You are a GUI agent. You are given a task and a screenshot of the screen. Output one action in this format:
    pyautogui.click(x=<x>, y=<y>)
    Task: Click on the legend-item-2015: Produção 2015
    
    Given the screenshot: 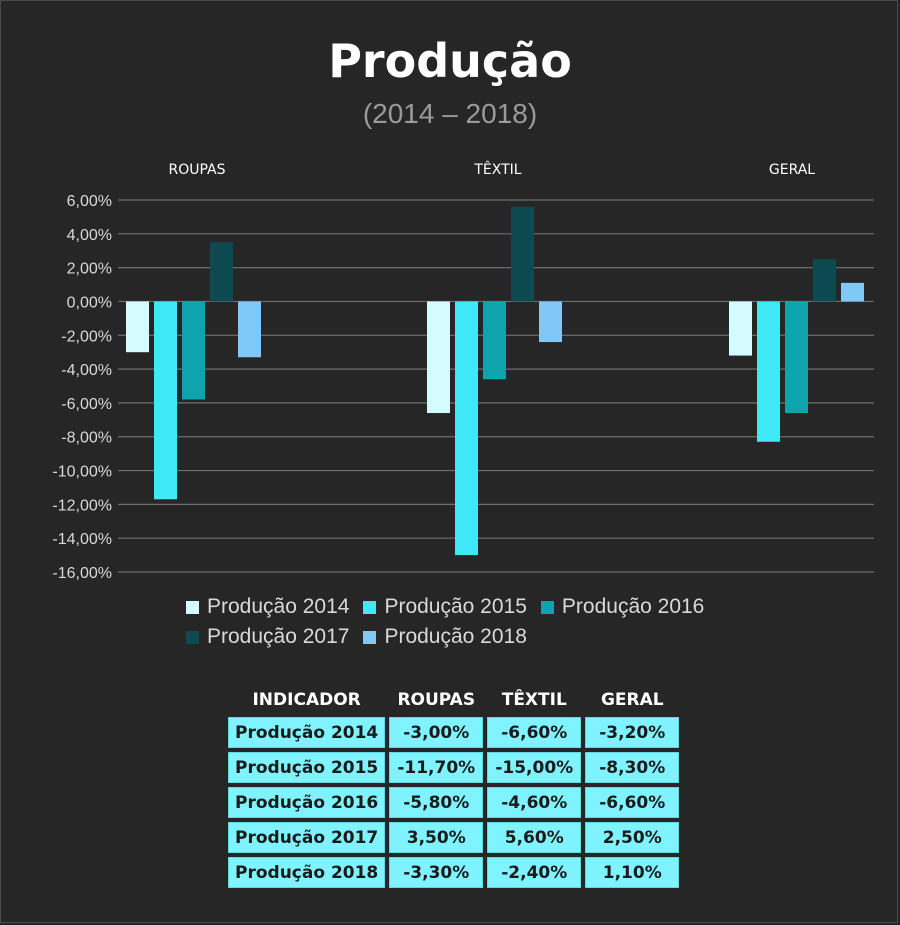 What is the action you would take?
    pyautogui.click(x=445, y=607)
    